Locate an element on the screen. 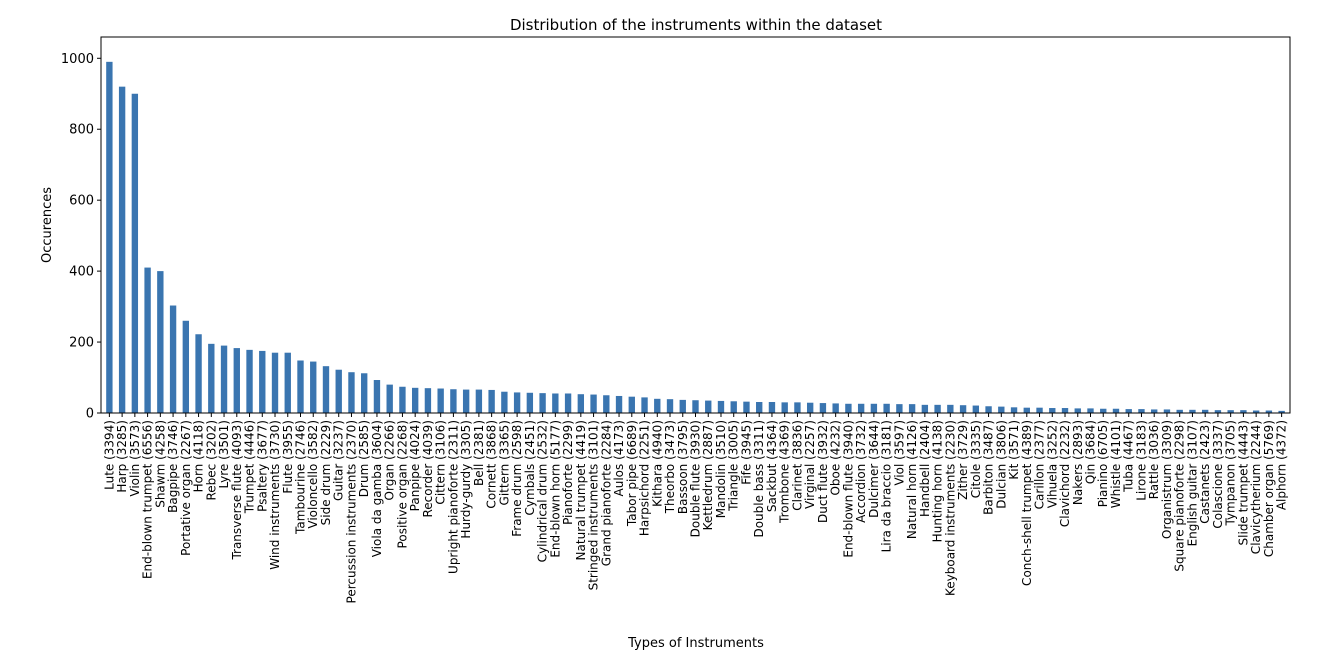  x-tick-label: Wind instruments (3730) is located at coordinates (275, 495).